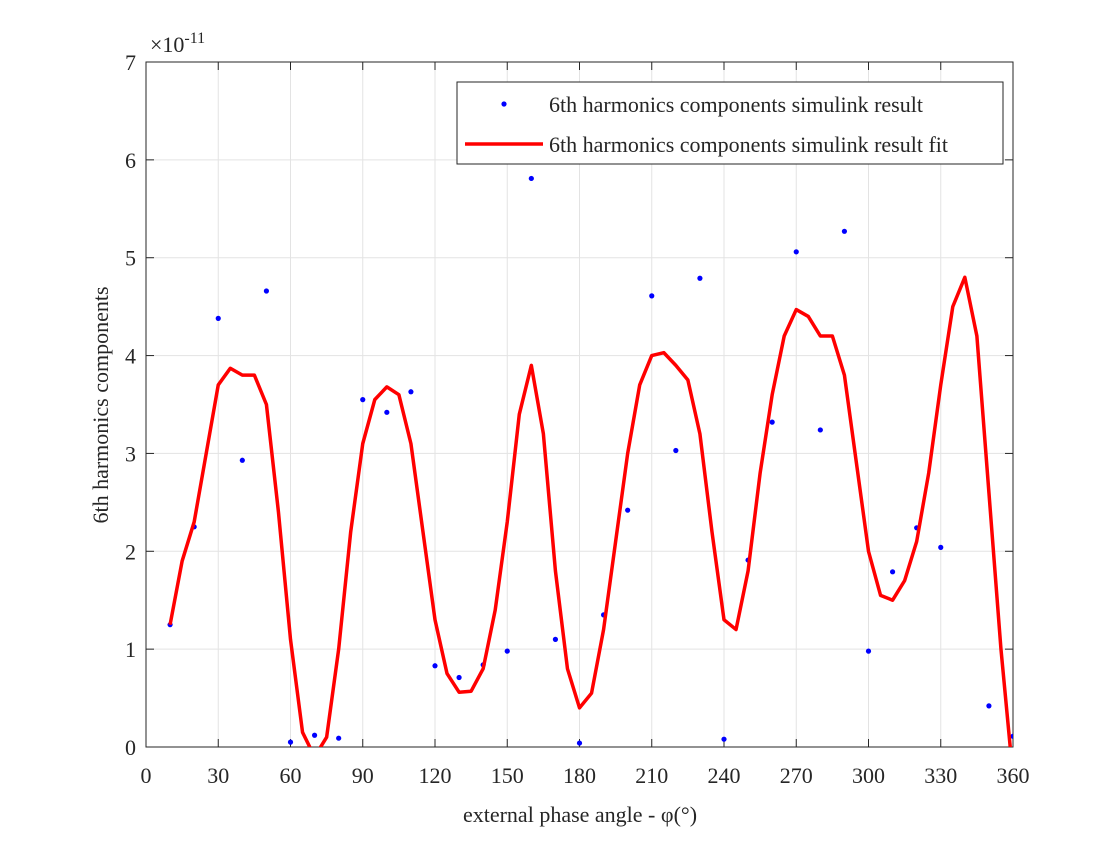 The height and width of the screenshot is (845, 1120). Describe the element at coordinates (130, 62) in the screenshot. I see `y-tick-label: 7` at that location.